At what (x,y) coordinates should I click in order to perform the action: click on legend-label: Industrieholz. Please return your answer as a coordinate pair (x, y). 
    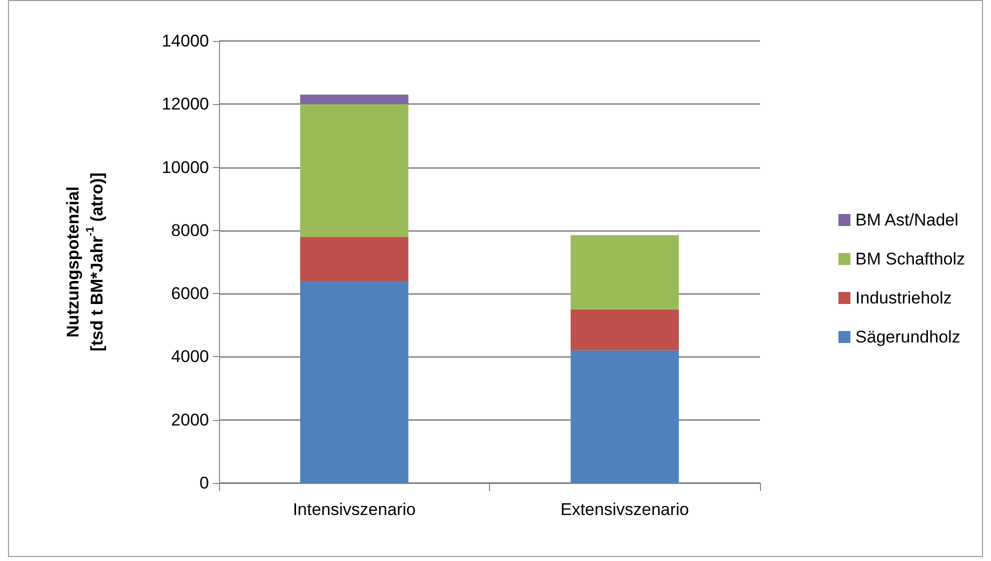
    Looking at the image, I should click on (903, 298).